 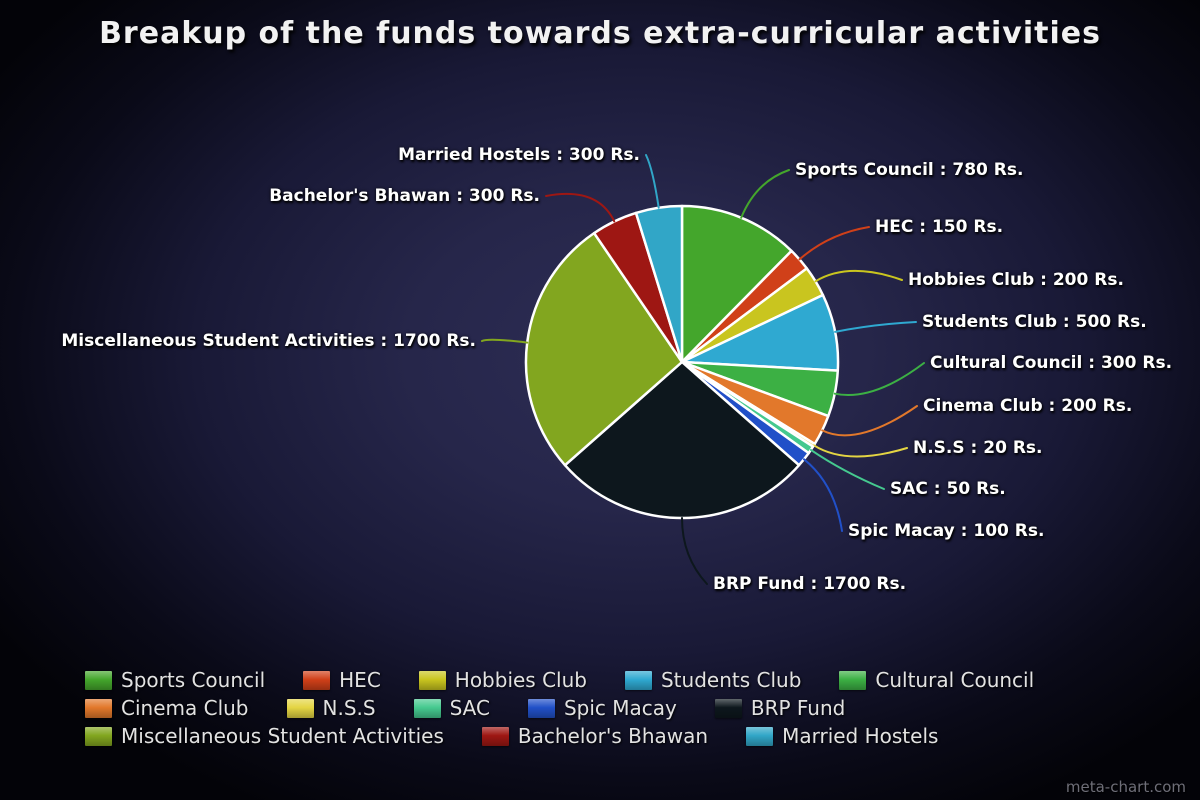 What do you see at coordinates (879, 379) in the screenshot?
I see `leader-line-cultural-council` at bounding box center [879, 379].